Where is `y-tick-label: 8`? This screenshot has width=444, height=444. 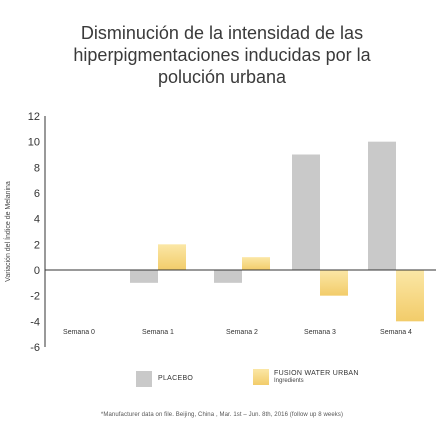 y-tick-label: 8 is located at coordinates (37, 168).